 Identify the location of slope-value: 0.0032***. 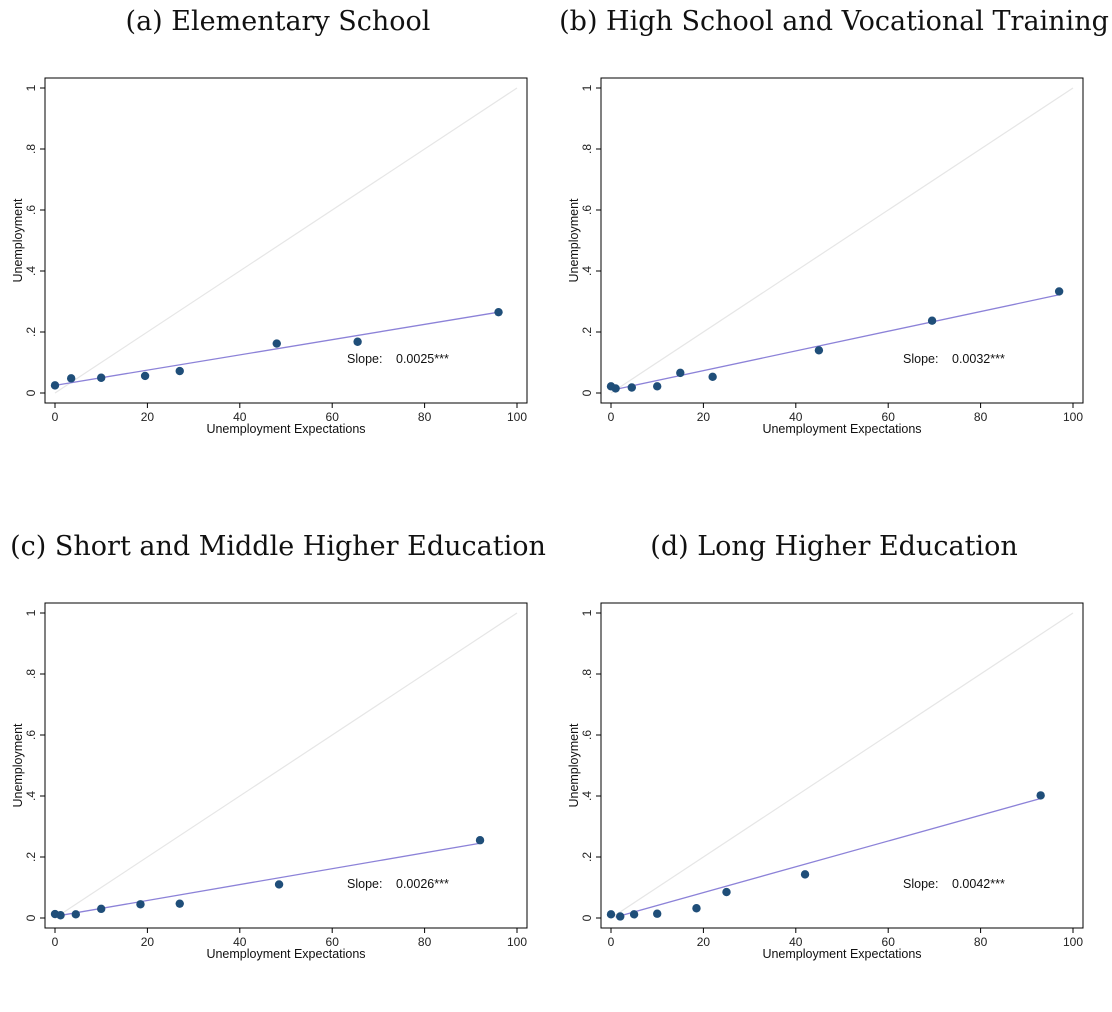
(978, 359).